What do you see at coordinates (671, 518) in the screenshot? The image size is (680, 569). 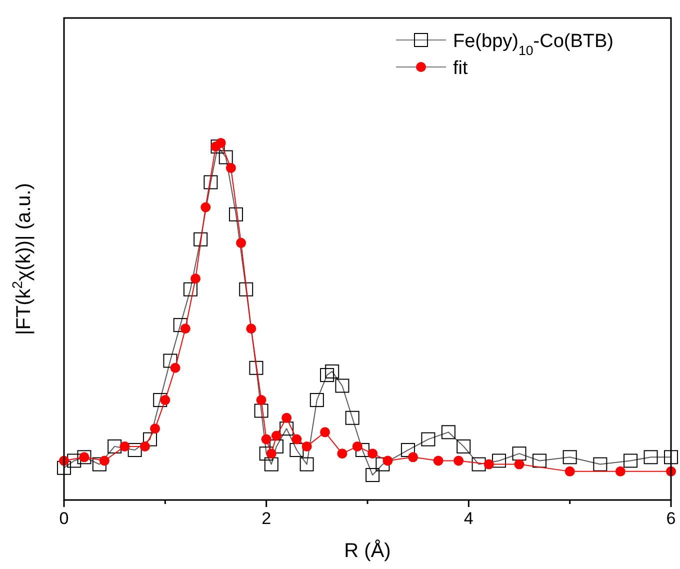 I see `x-tick-label: 6` at bounding box center [671, 518].